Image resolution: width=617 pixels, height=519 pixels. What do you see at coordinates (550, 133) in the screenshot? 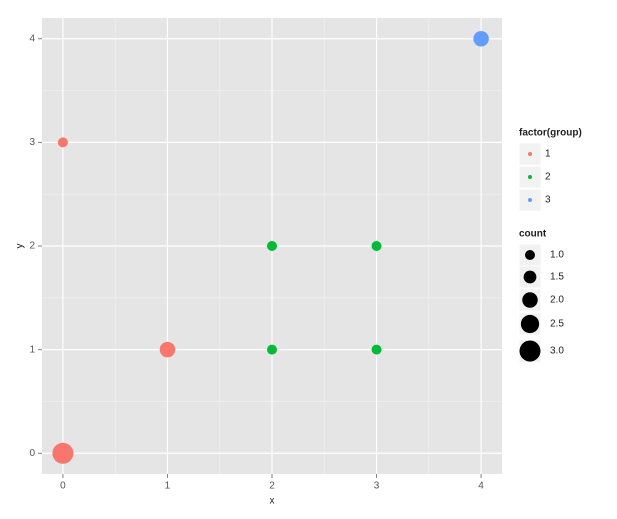
I see `legend-title: factor(group)` at bounding box center [550, 133].